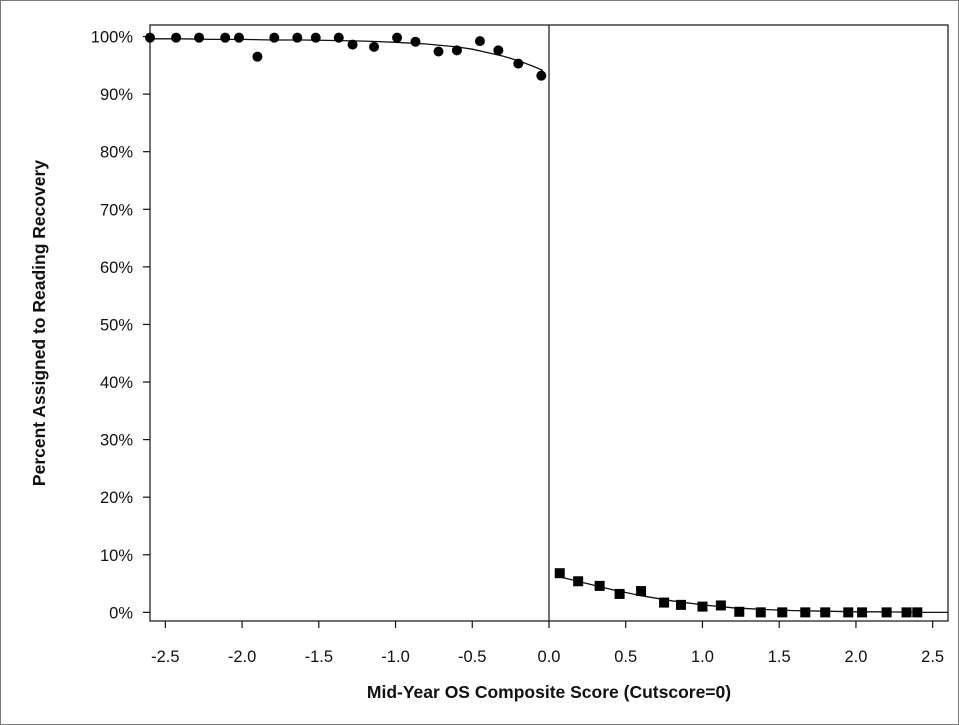  What do you see at coordinates (625, 657) in the screenshot?
I see `x-tick-label: 0.5` at bounding box center [625, 657].